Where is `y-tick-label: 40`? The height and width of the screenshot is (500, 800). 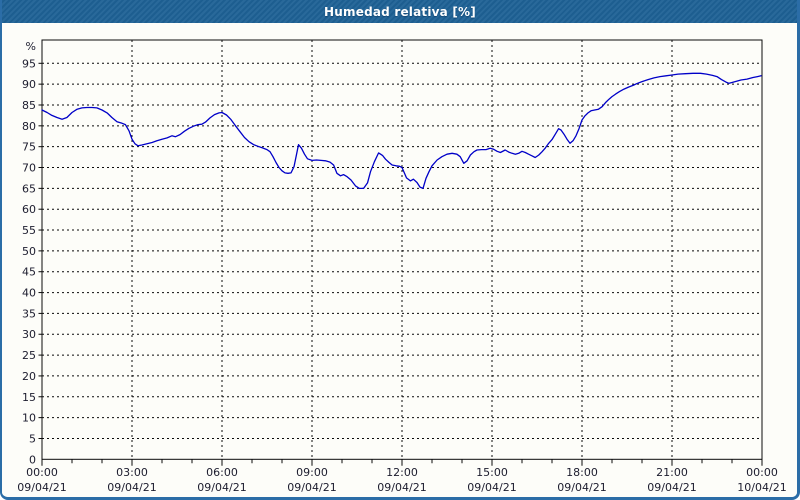
y-tick-label: 40 is located at coordinates (29, 293).